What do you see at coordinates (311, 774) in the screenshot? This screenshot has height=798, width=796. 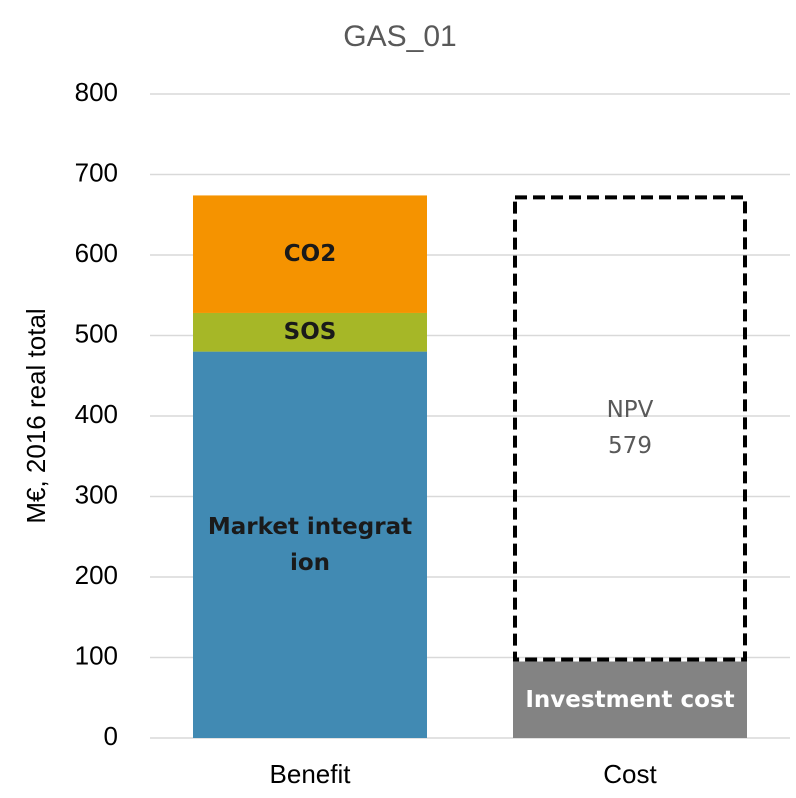 I see `x-tick-label: Benefit` at bounding box center [311, 774].